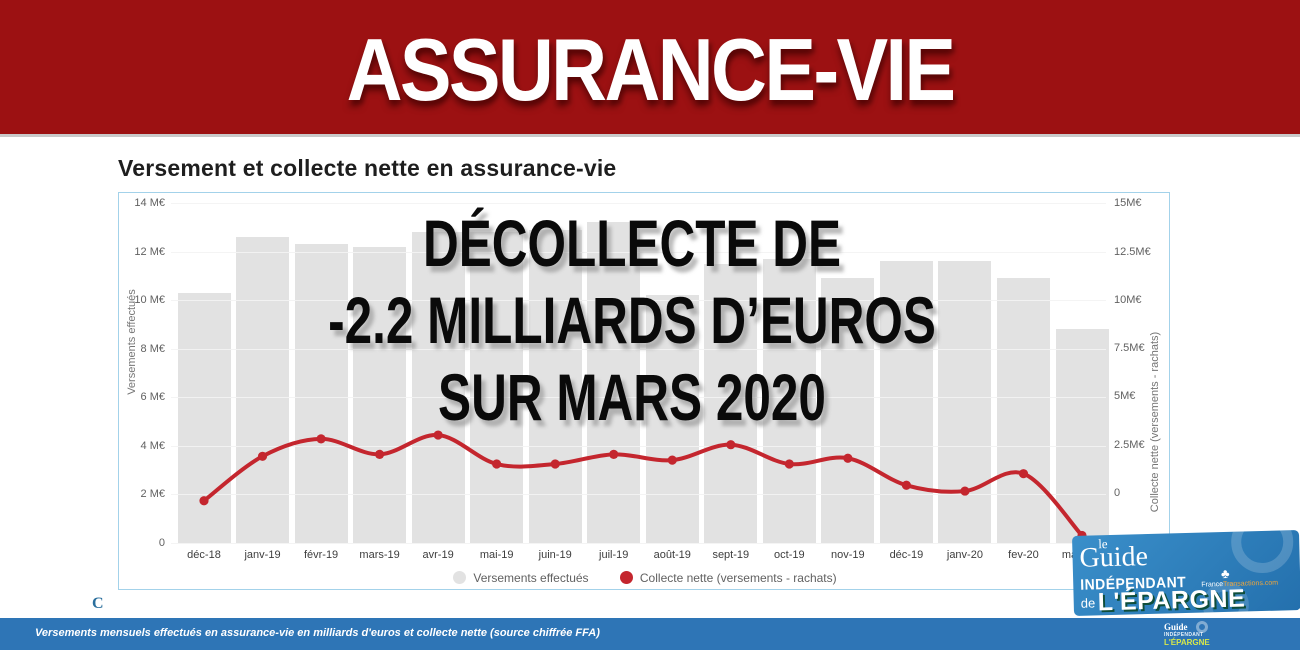 This screenshot has height=650, width=1300. I want to click on legend-item-versements: Versements effectués, so click(521, 578).